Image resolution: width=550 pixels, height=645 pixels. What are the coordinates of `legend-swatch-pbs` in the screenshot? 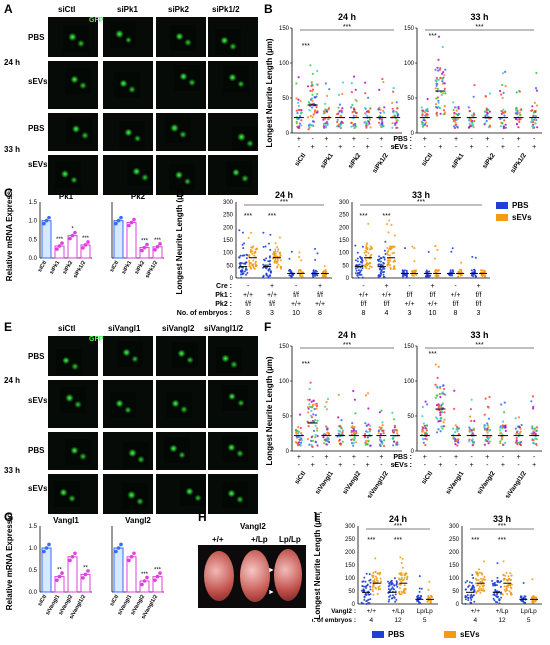 It's located at (378, 634).